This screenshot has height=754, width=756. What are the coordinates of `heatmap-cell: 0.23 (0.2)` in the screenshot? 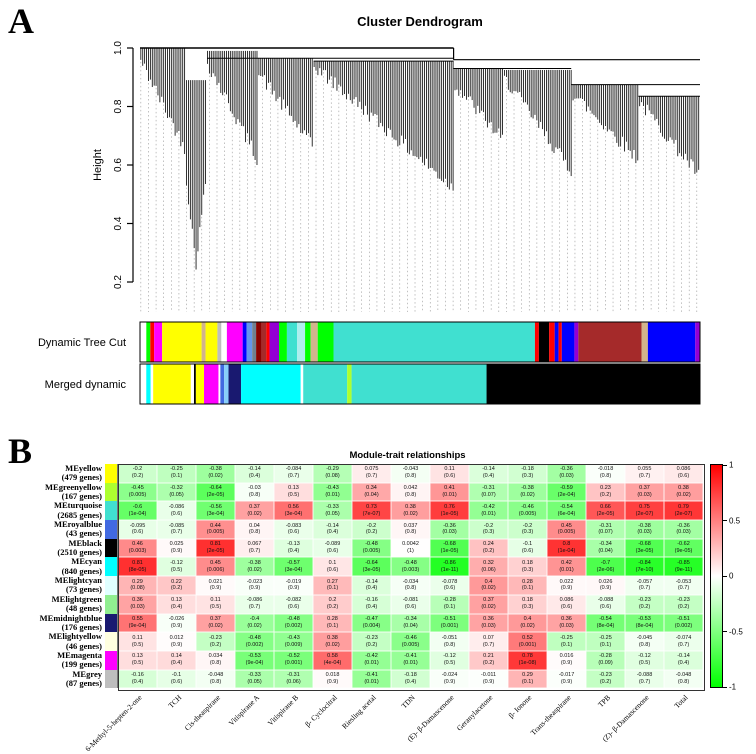 It's located at (605, 492).